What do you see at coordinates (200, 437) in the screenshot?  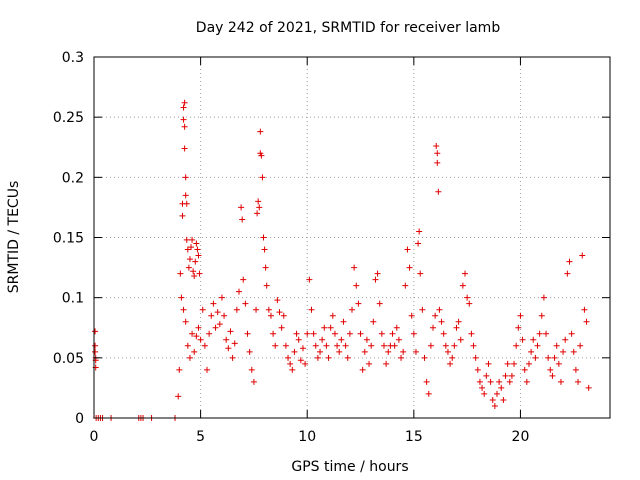 I see `x-tick-label: 5` at bounding box center [200, 437].